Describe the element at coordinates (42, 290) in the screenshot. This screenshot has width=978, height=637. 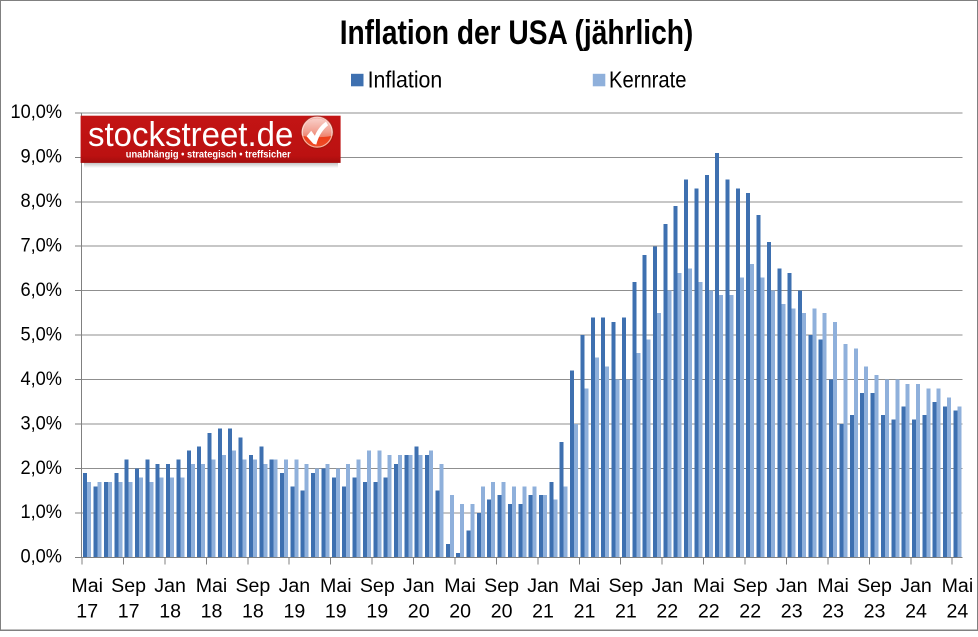
I see `svg-text: 6,0%` at that location.